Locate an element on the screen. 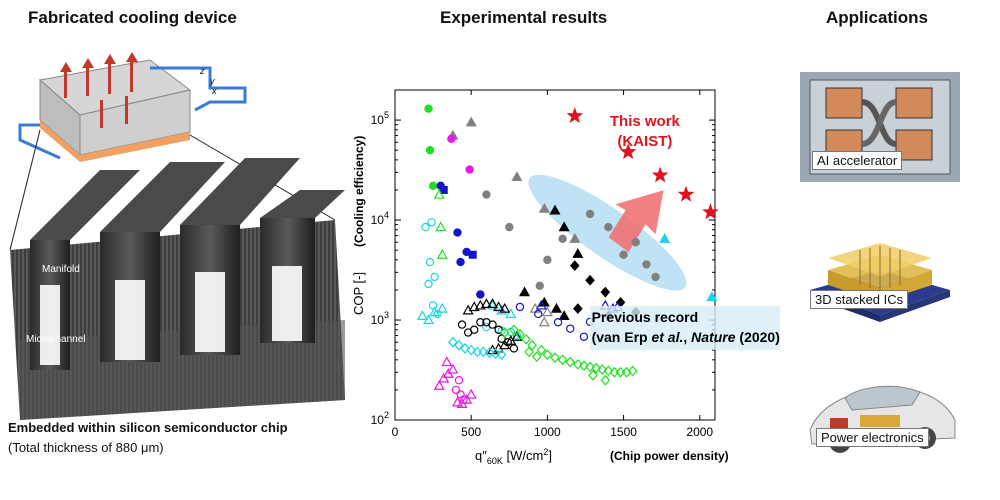 Image resolution: width=1000 pixels, height=500 pixels. x-tick-label: 1000 is located at coordinates (547, 432).